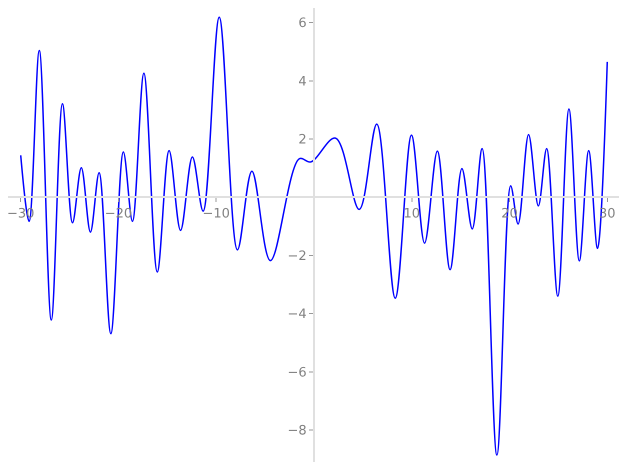 Image resolution: width=627 pixels, height=470 pixels. I want to click on x-tick-label: 10, so click(411, 214).